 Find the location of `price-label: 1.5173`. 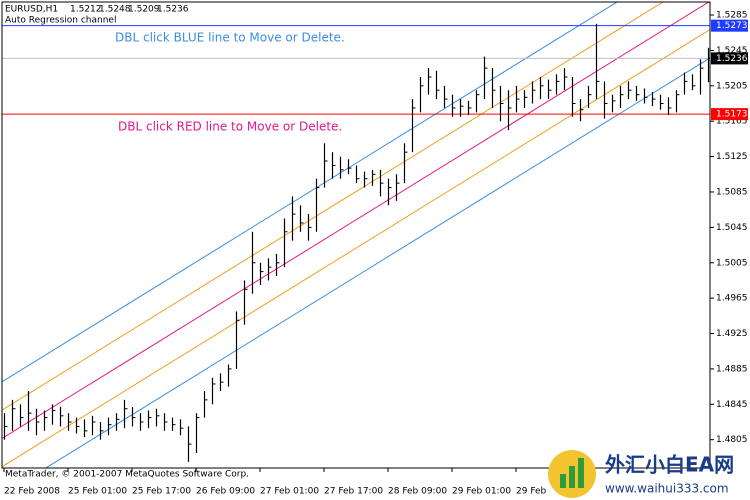

price-label: 1.5173 is located at coordinates (732, 115).